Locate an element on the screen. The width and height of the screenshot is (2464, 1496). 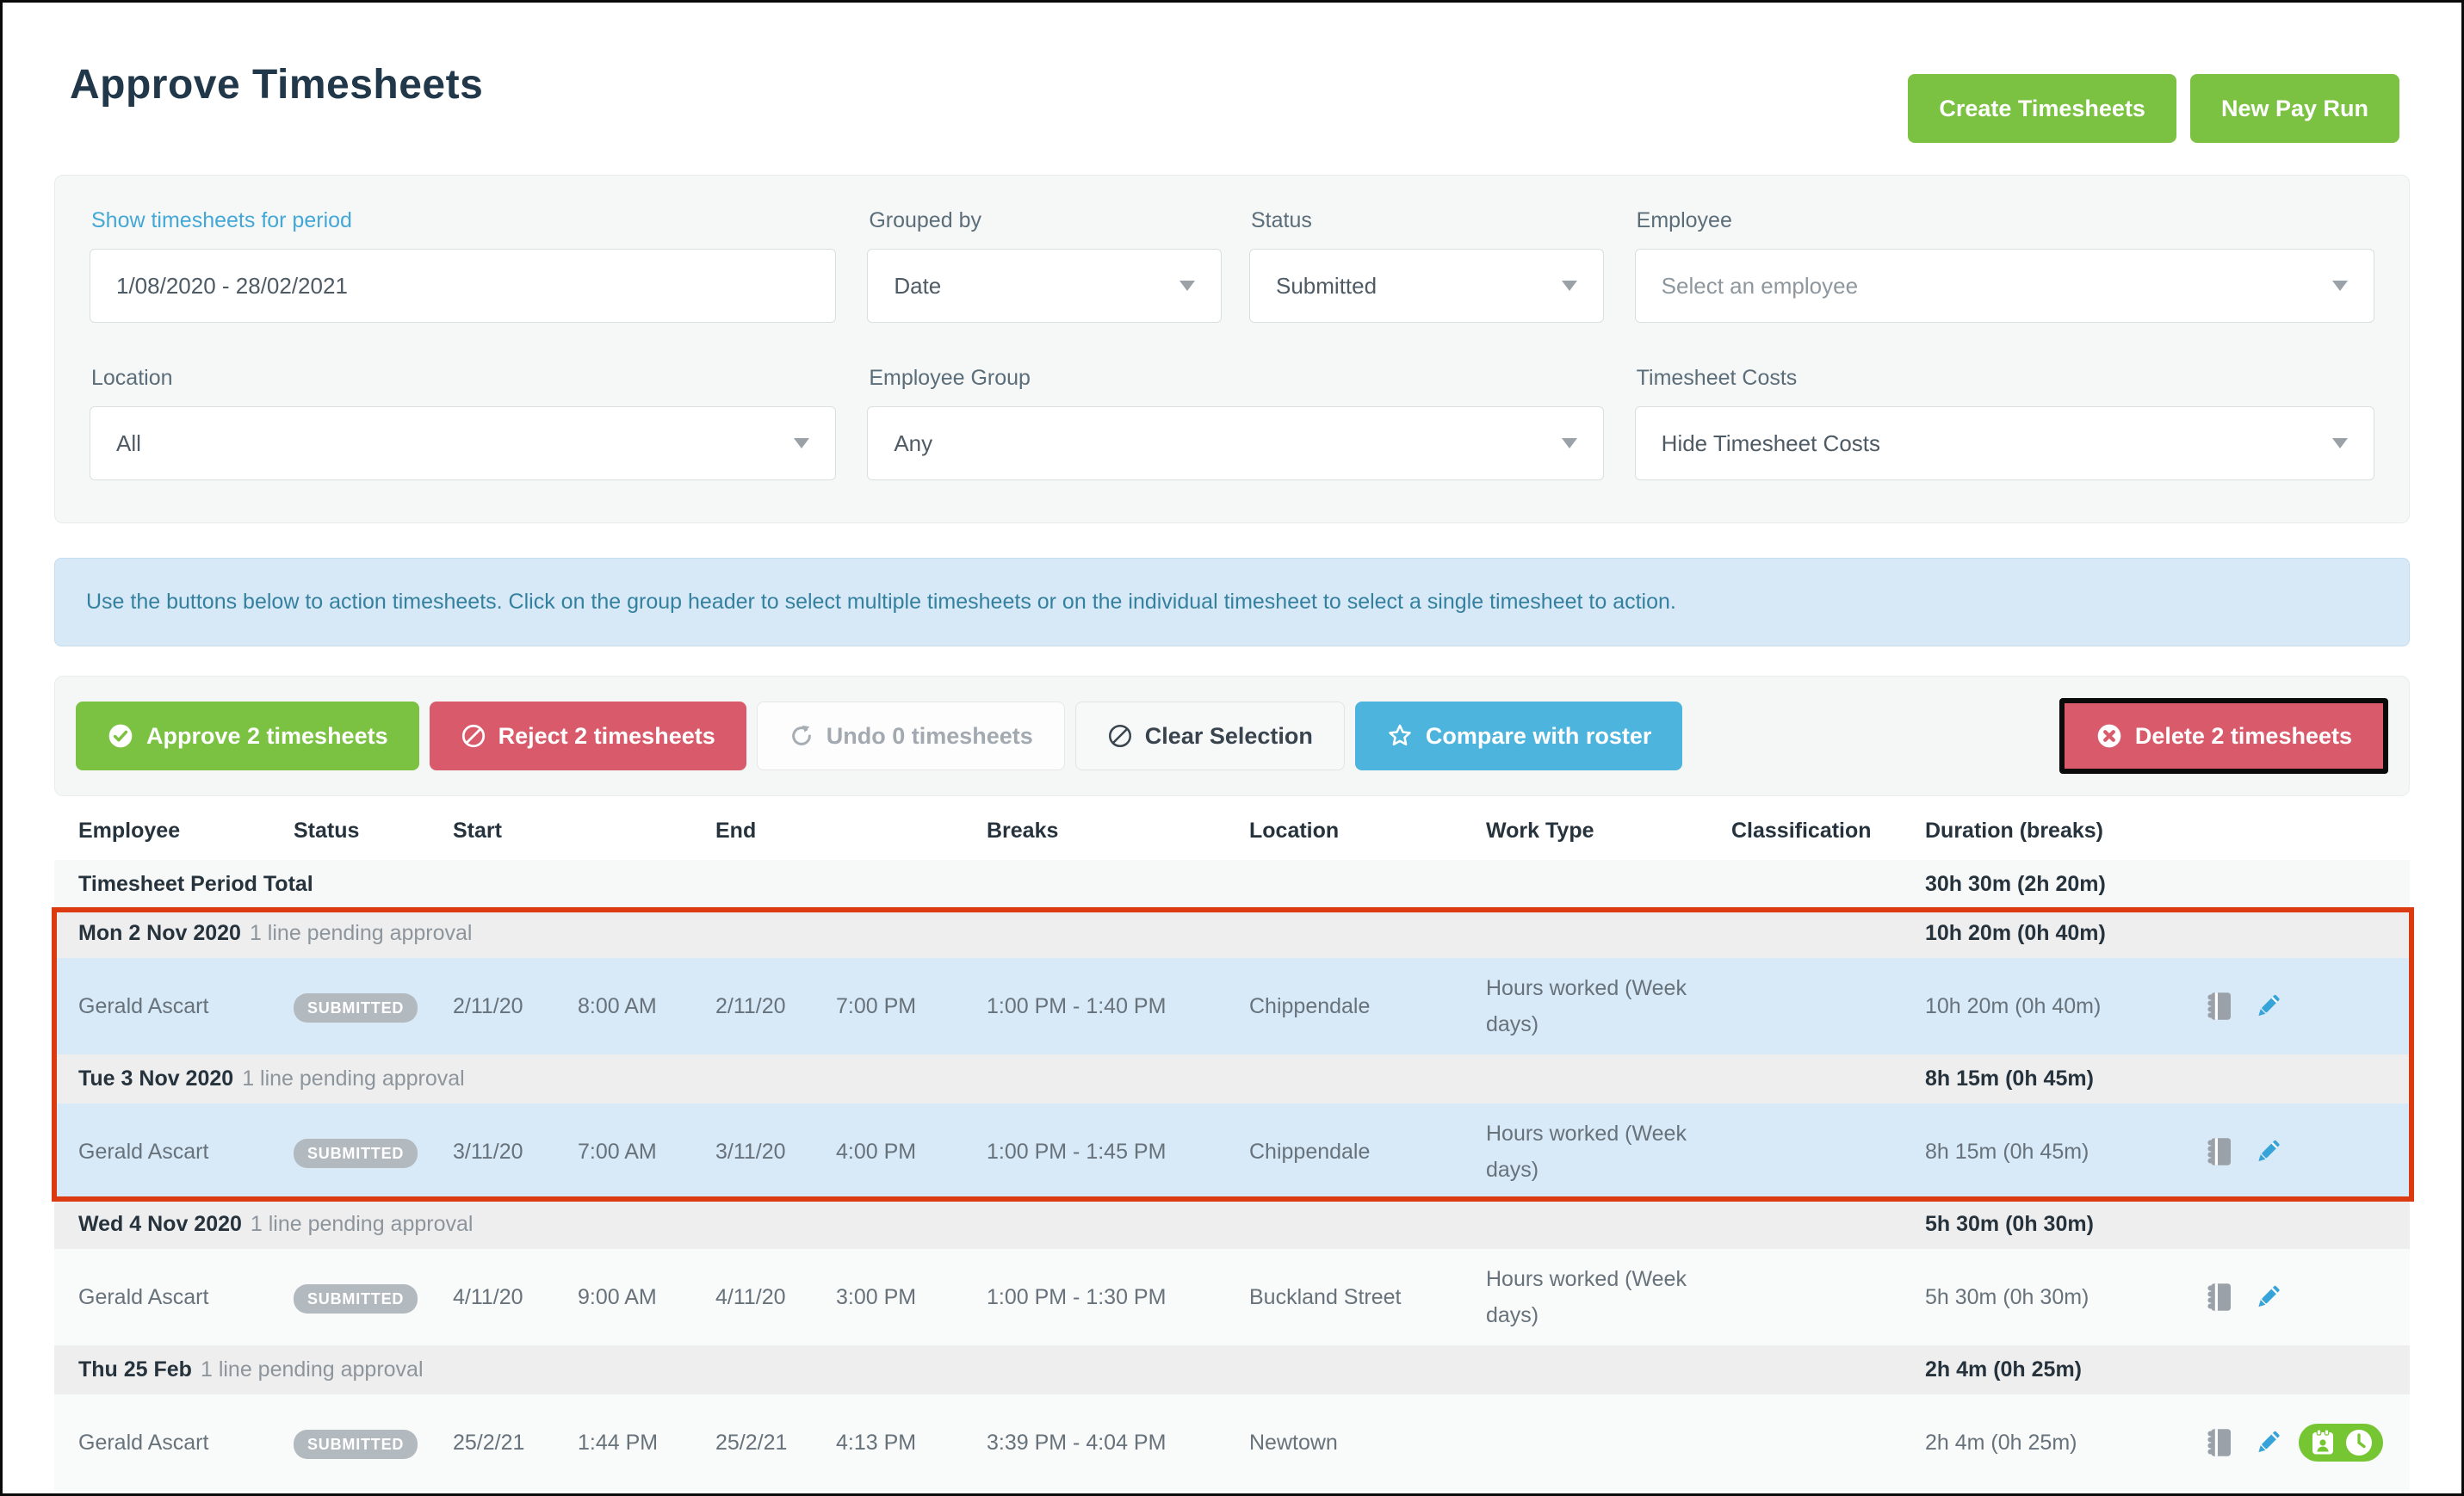
end-date: 25/2/21 is located at coordinates (751, 1442).